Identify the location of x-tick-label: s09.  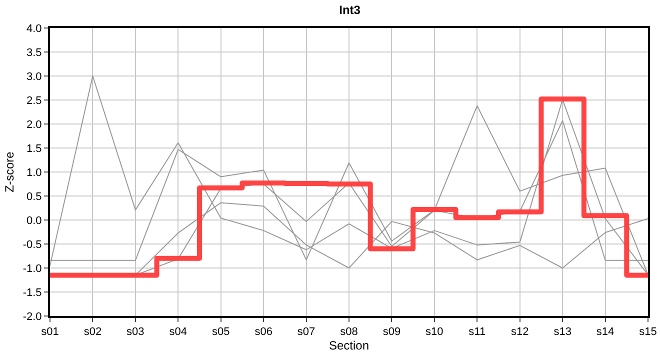
(391, 332).